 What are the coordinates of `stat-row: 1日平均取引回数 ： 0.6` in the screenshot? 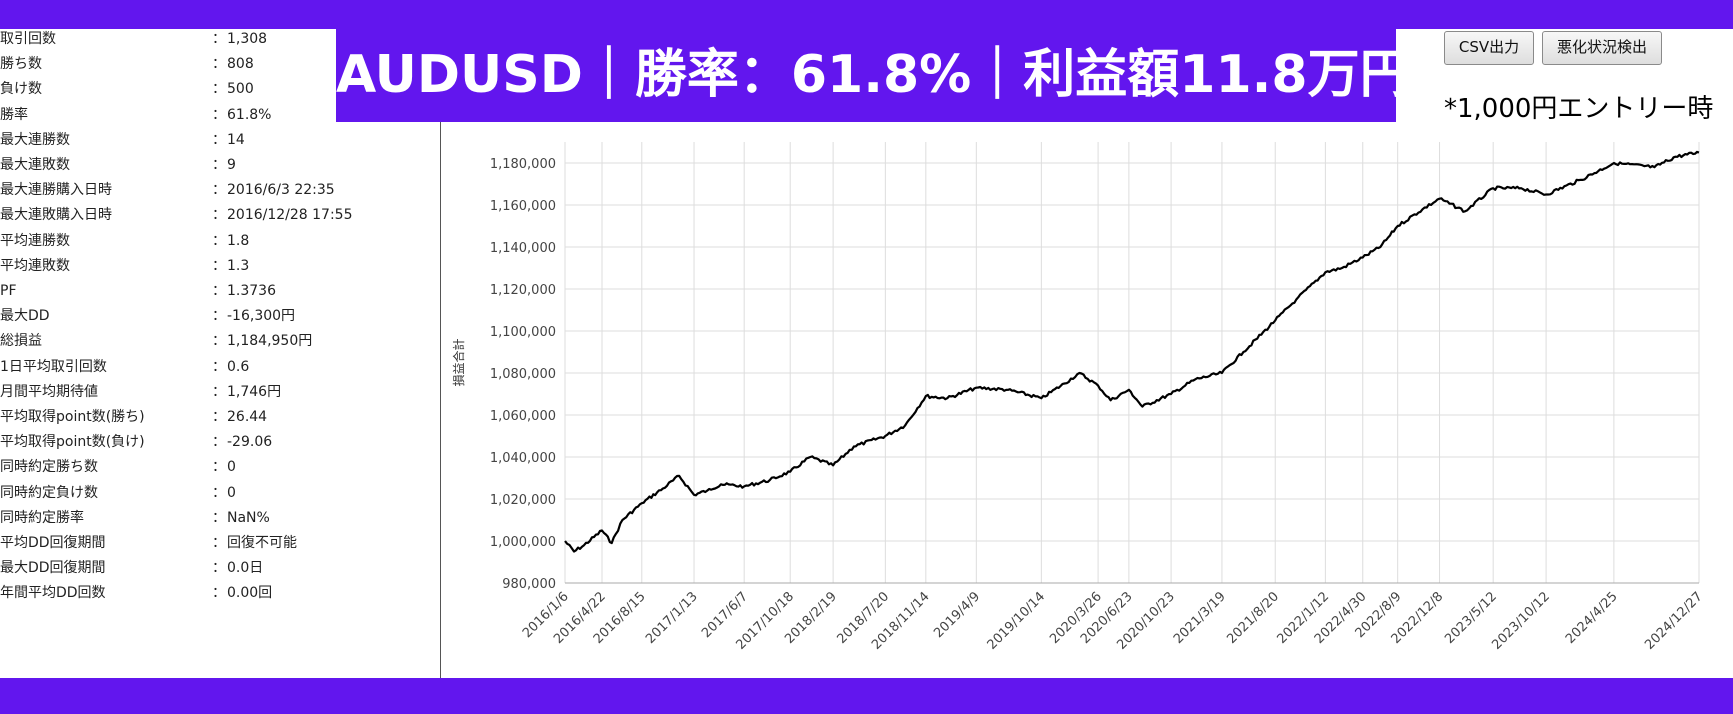 It's located at (220, 370).